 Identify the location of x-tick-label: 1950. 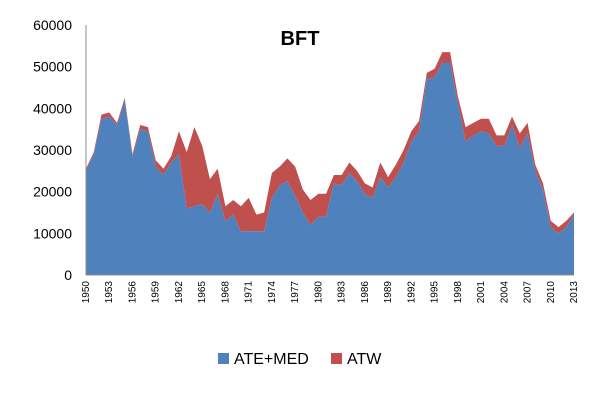
(86, 292).